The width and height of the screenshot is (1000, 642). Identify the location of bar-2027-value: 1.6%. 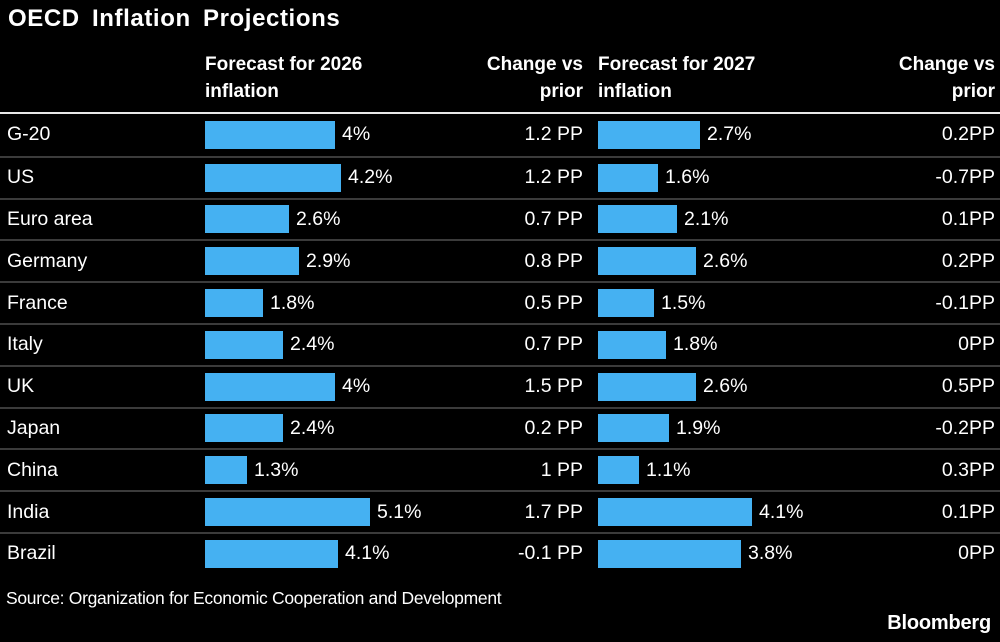
(687, 177).